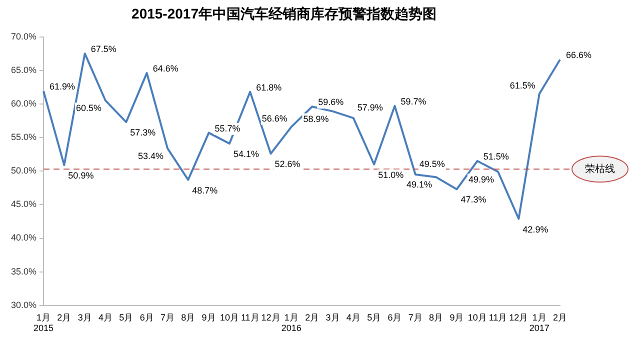 This screenshot has height=339, width=630. Describe the element at coordinates (81, 175) in the screenshot. I see `data-label: 50.9%` at that location.